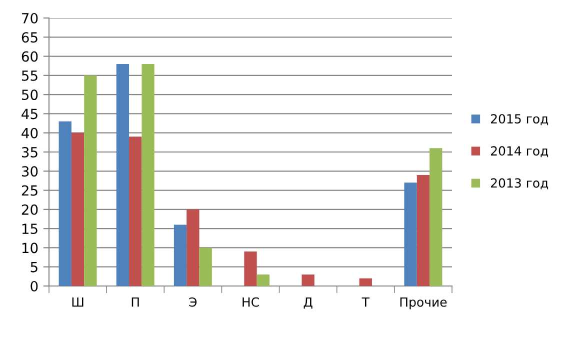 This screenshot has width=563, height=337. I want to click on x-tick-label: Д, so click(308, 303).